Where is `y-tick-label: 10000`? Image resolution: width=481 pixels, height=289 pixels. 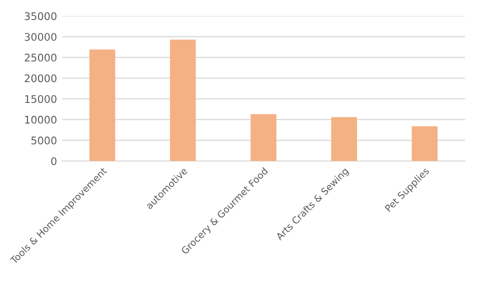 y-tick-label: 10000 is located at coordinates (40, 120).